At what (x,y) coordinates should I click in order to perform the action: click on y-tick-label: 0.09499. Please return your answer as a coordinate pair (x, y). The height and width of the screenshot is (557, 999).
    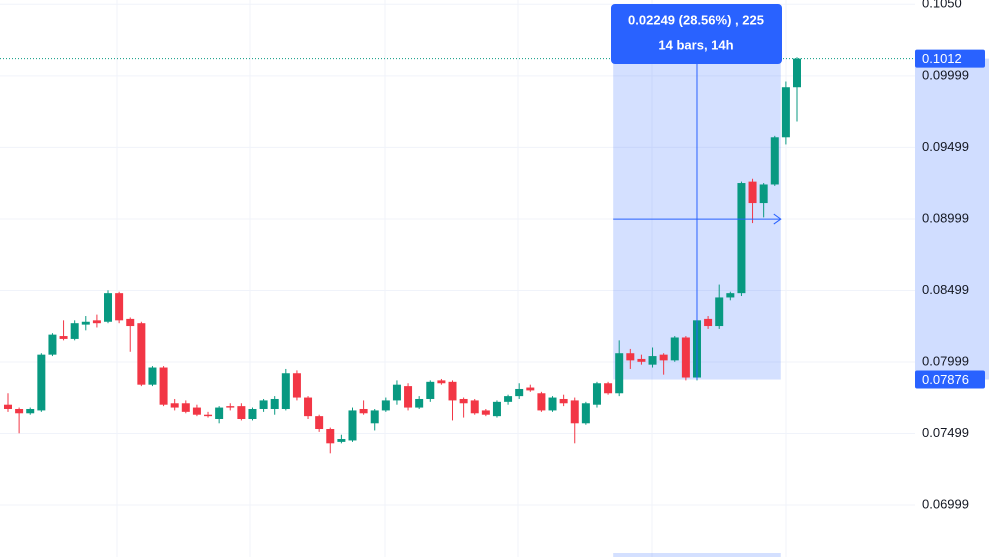
    Looking at the image, I should click on (945, 146).